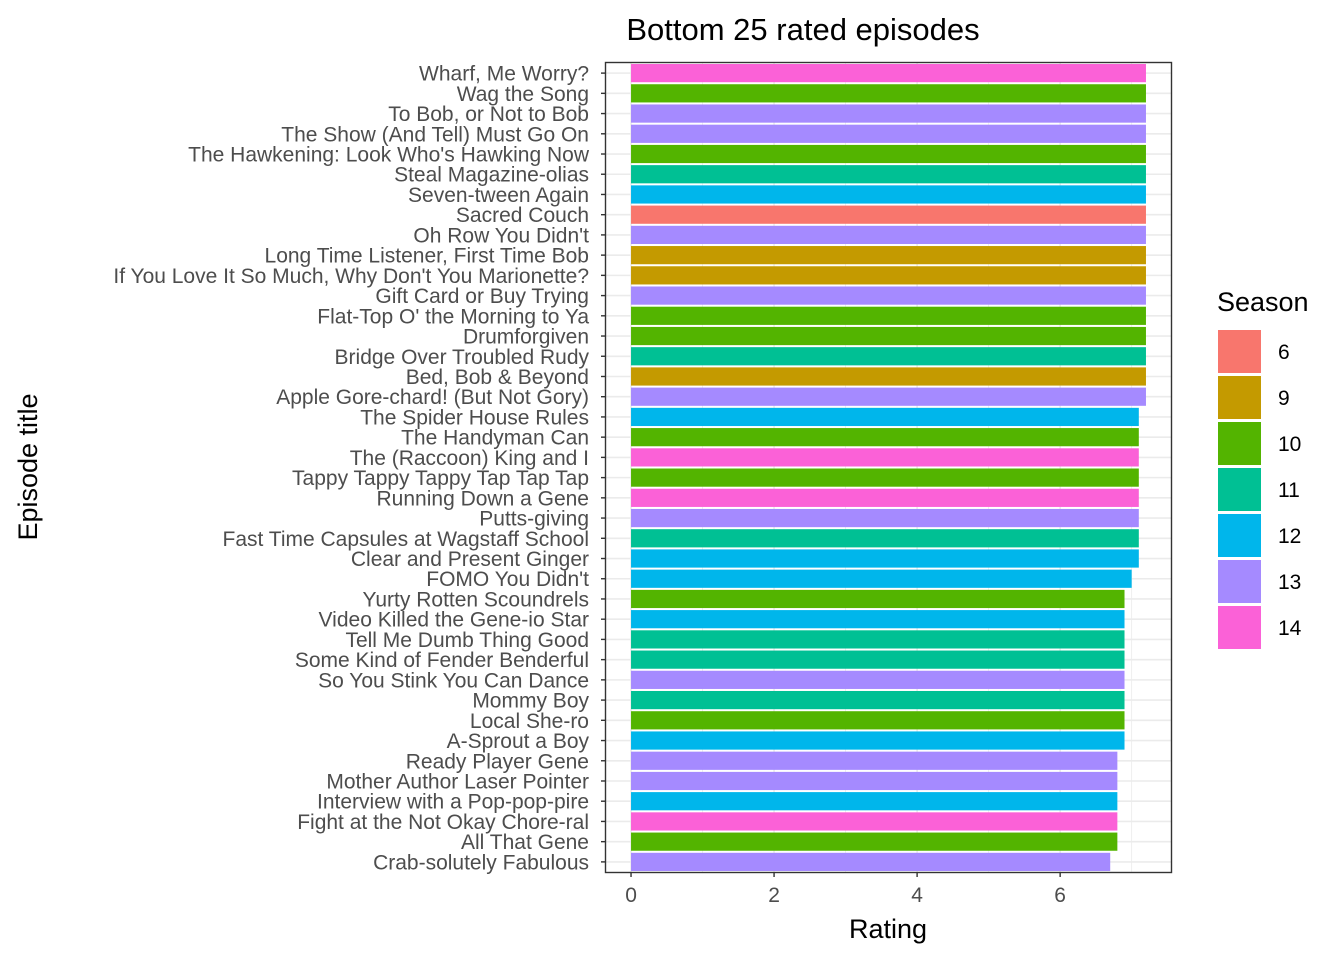  I want to click on y-tick-label: Bridge Over Troubled Rudy, so click(462, 357).